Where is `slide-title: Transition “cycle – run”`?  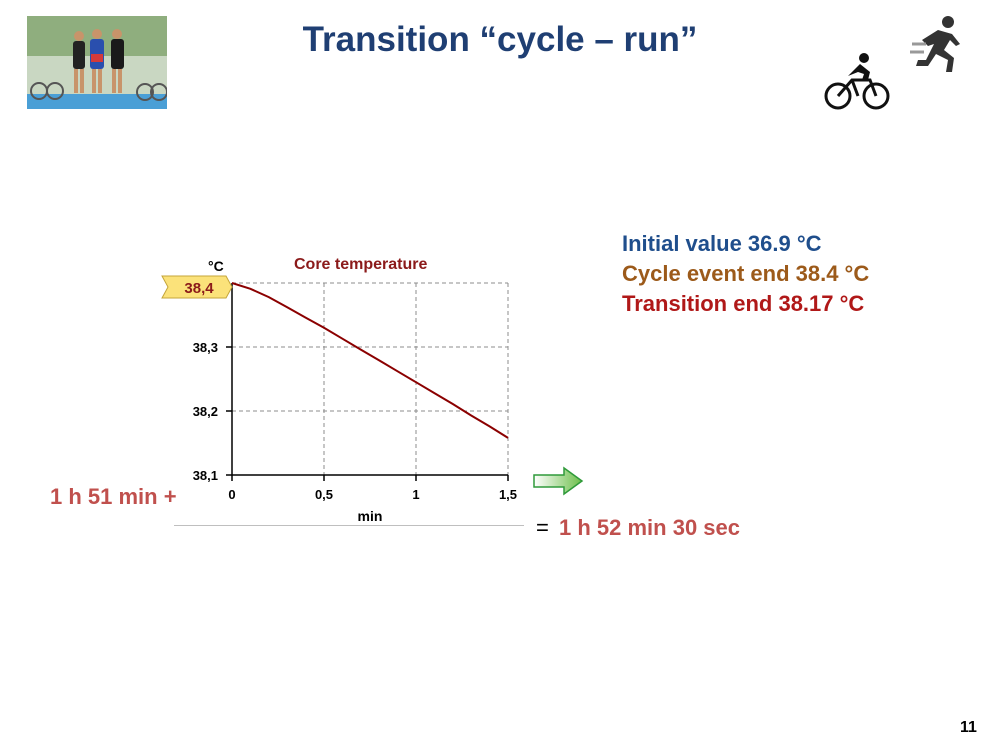
slide-title: Transition “cycle – run” is located at coordinates (500, 39).